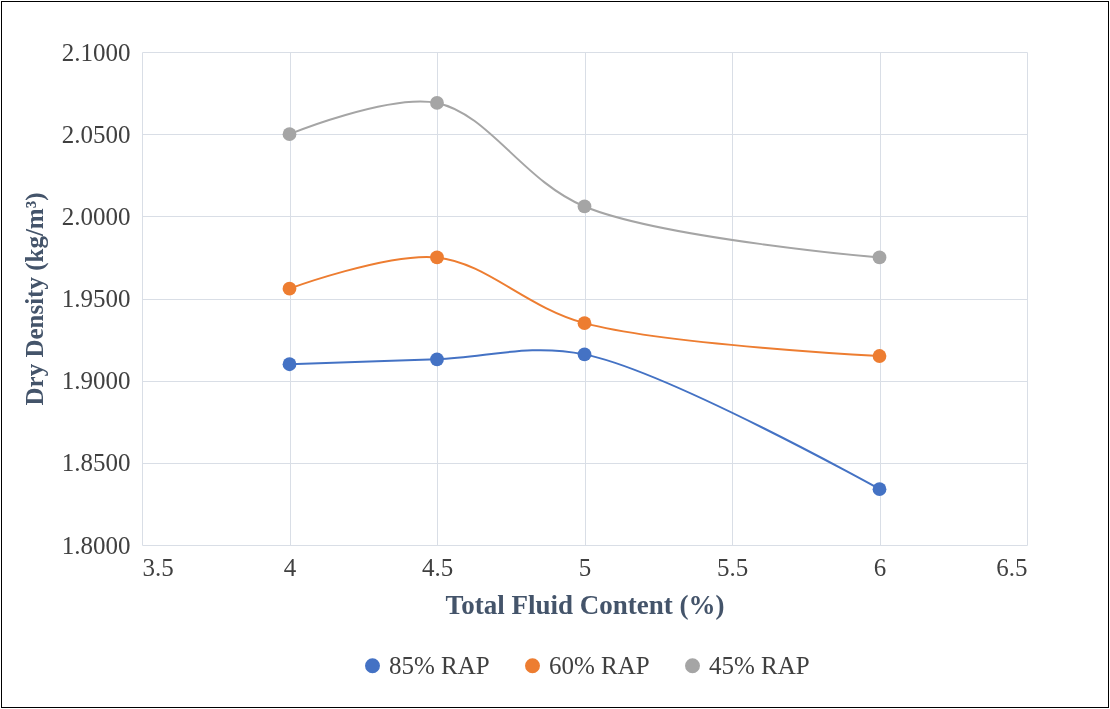 The height and width of the screenshot is (709, 1110). Describe the element at coordinates (1012, 567) in the screenshot. I see `x-tick-label: 6.5` at that location.